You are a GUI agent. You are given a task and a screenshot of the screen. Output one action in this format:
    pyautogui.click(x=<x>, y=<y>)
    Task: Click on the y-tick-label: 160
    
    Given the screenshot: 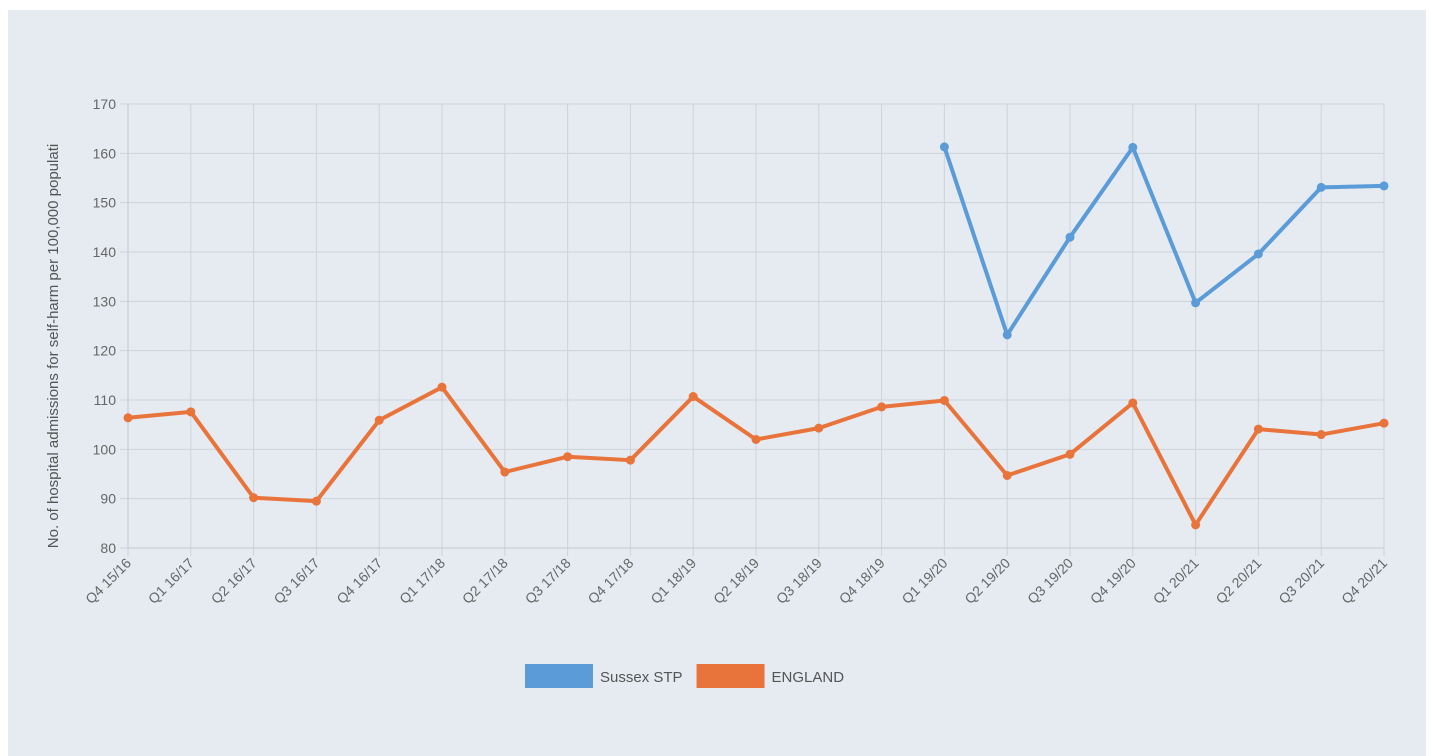 What is the action you would take?
    pyautogui.click(x=105, y=153)
    